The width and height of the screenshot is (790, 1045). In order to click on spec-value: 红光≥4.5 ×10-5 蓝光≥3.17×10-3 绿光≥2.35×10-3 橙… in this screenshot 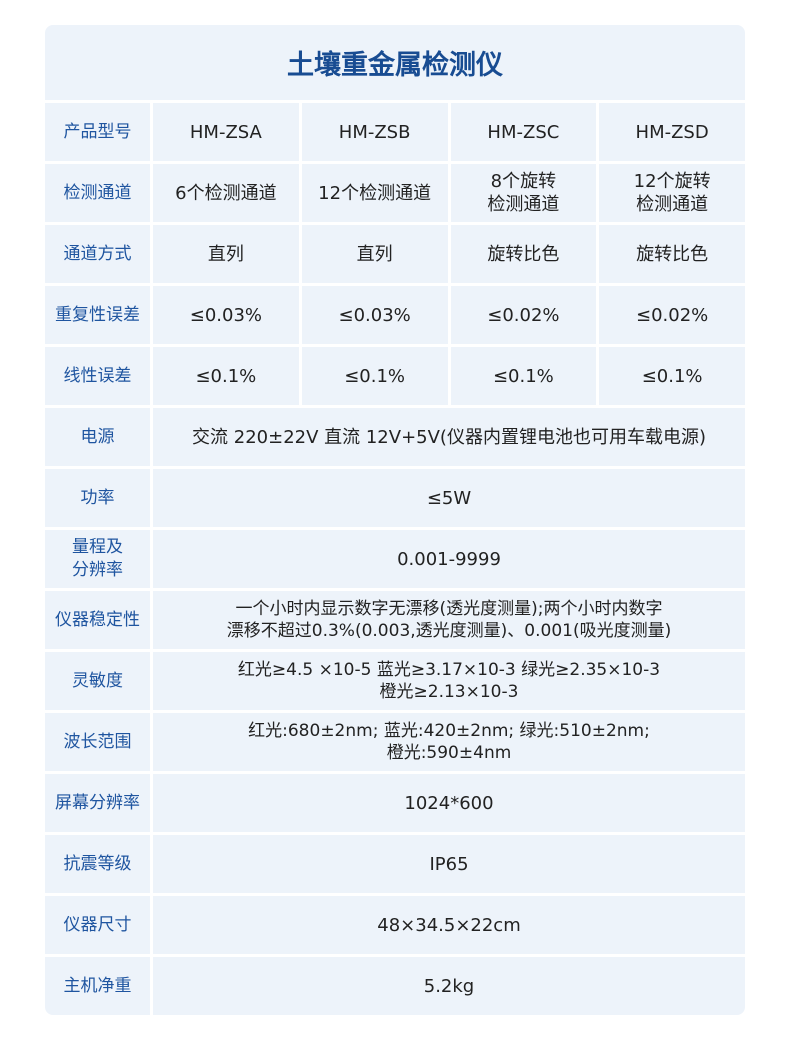, I will do `click(449, 681)`.